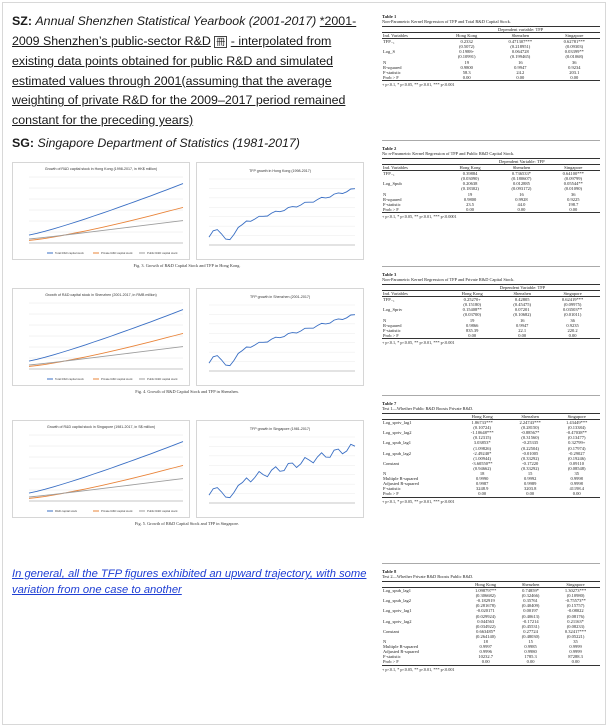 The image size is (607, 726). What do you see at coordinates (23, 143) in the screenshot?
I see `sg-label: SG:` at bounding box center [23, 143].